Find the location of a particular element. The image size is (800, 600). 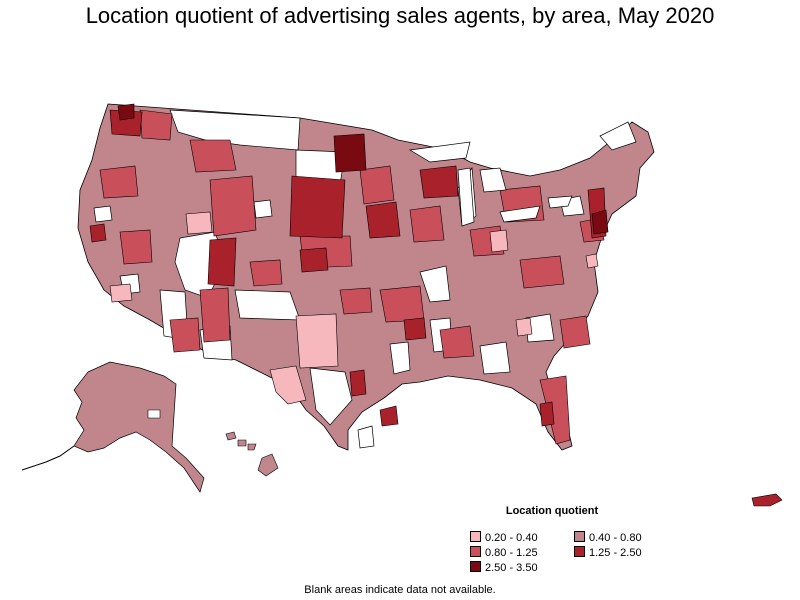

legend-label-1: 0.40 - 0.80 is located at coordinates (615, 538).